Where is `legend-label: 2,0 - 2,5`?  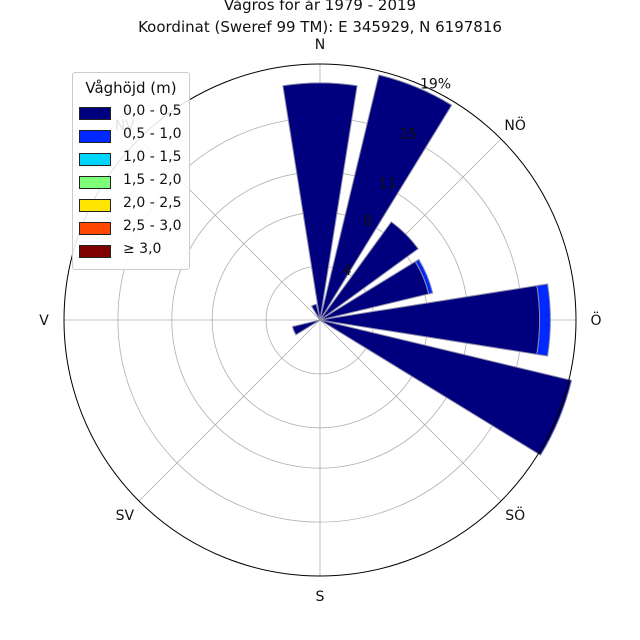 legend-label: 2,0 - 2,5 is located at coordinates (152, 203).